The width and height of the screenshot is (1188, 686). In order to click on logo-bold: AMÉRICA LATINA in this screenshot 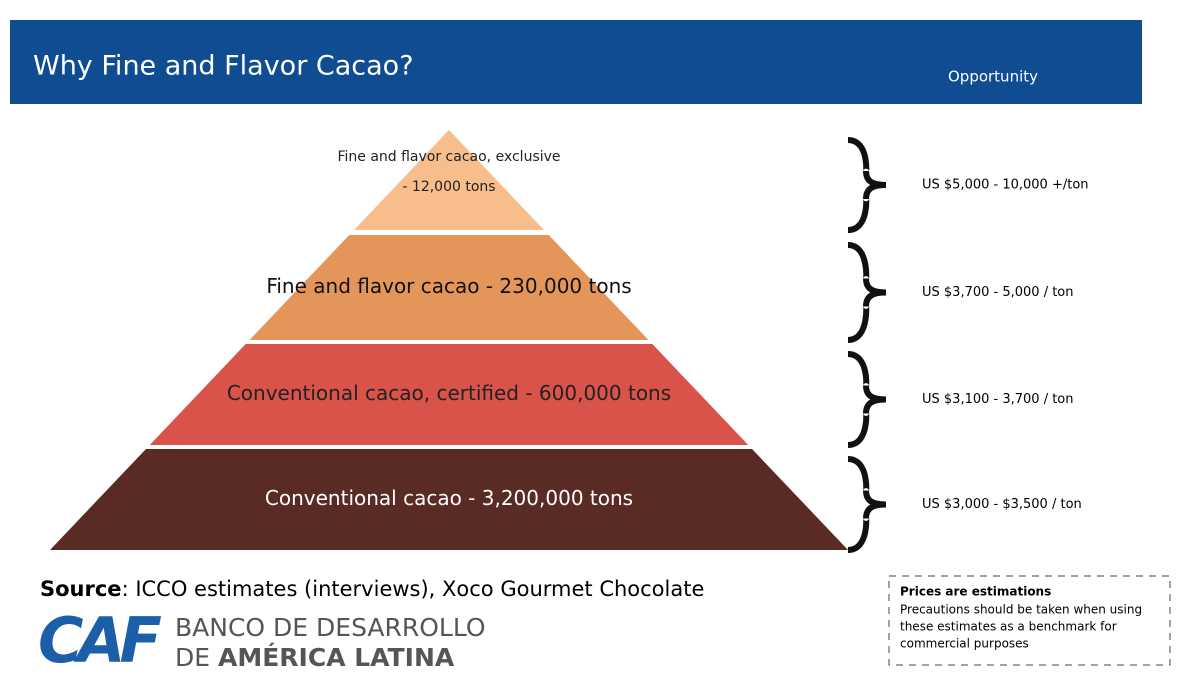, I will do `click(336, 657)`.